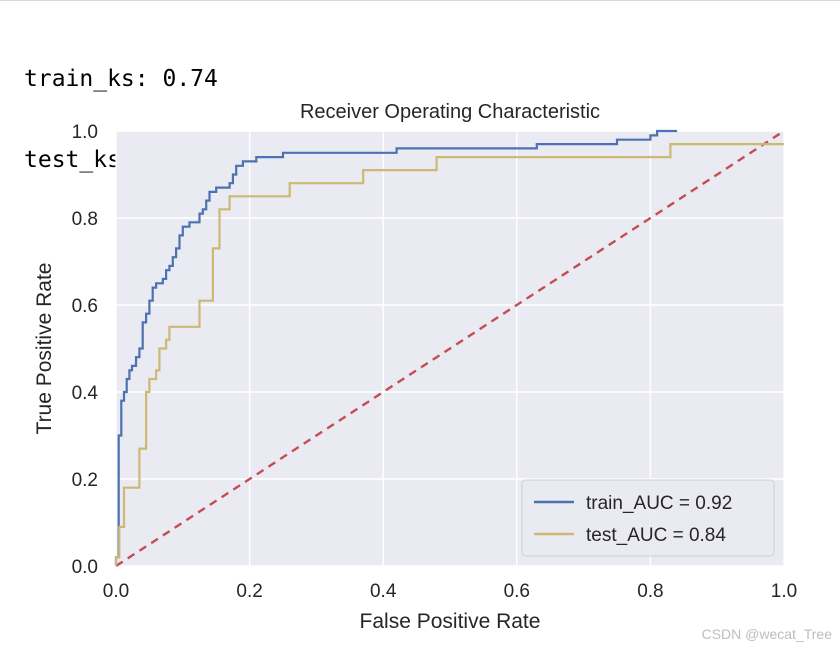 The width and height of the screenshot is (840, 650). I want to click on x-tick-label: 0.0, so click(116, 591).